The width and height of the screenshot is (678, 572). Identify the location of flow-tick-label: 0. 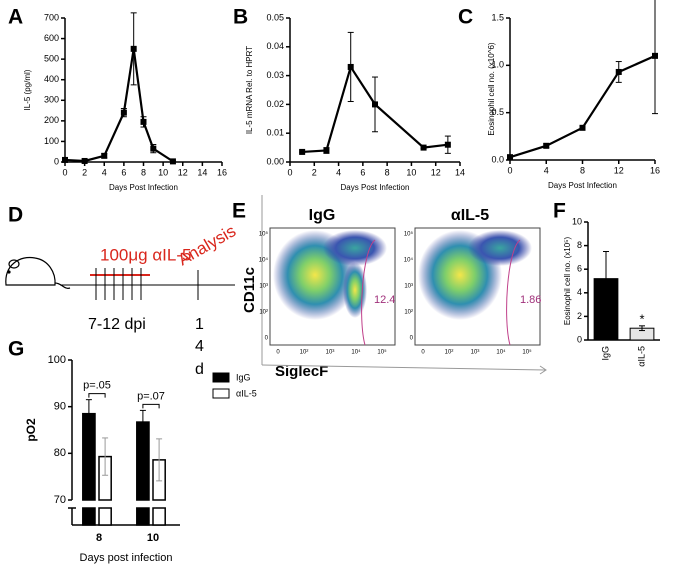
(412, 339).